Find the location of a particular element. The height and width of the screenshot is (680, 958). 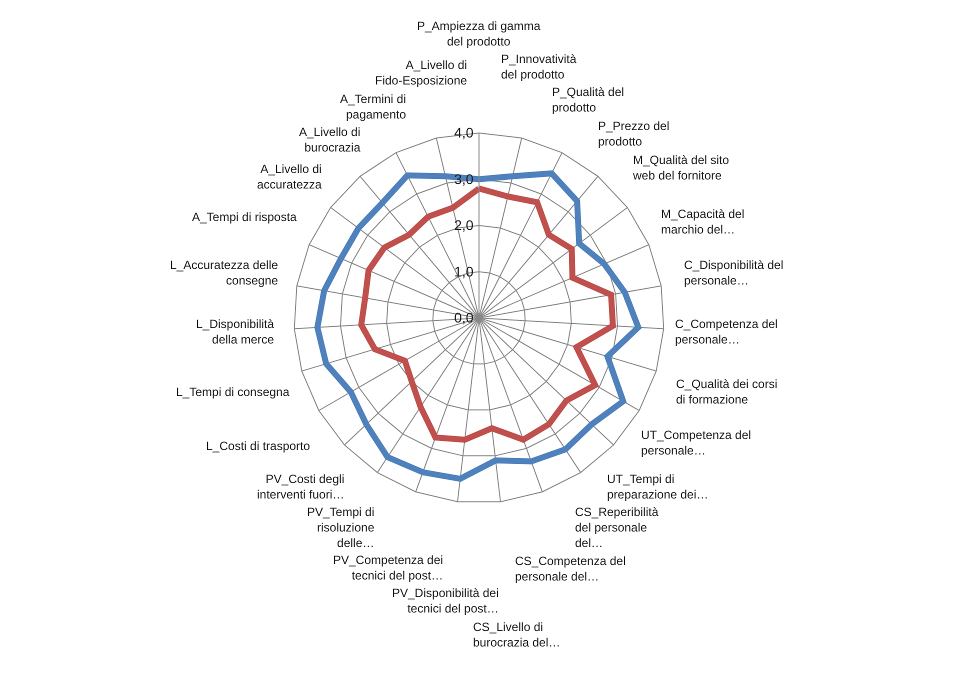

spoke-label: L_Disponibilità della merce is located at coordinates (235, 332).